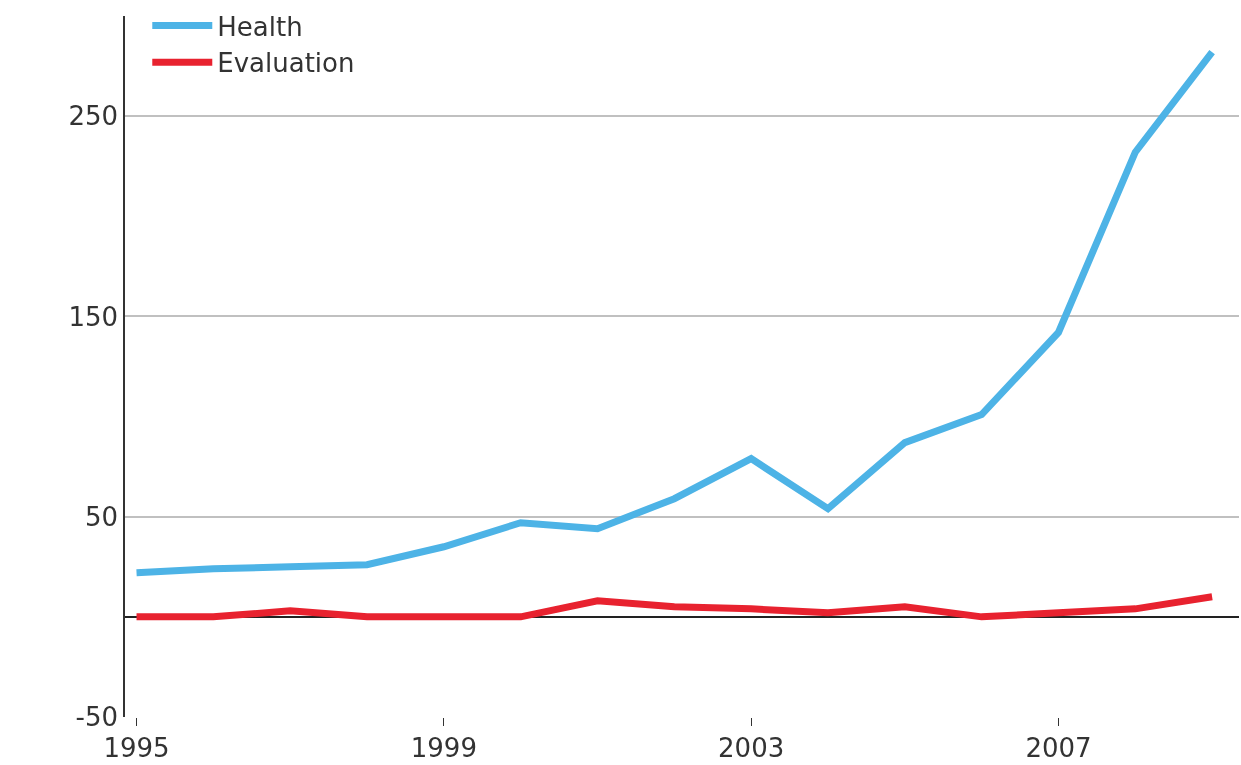  Describe the element at coordinates (97, 717) in the screenshot. I see `y-tick-label: -50` at that location.